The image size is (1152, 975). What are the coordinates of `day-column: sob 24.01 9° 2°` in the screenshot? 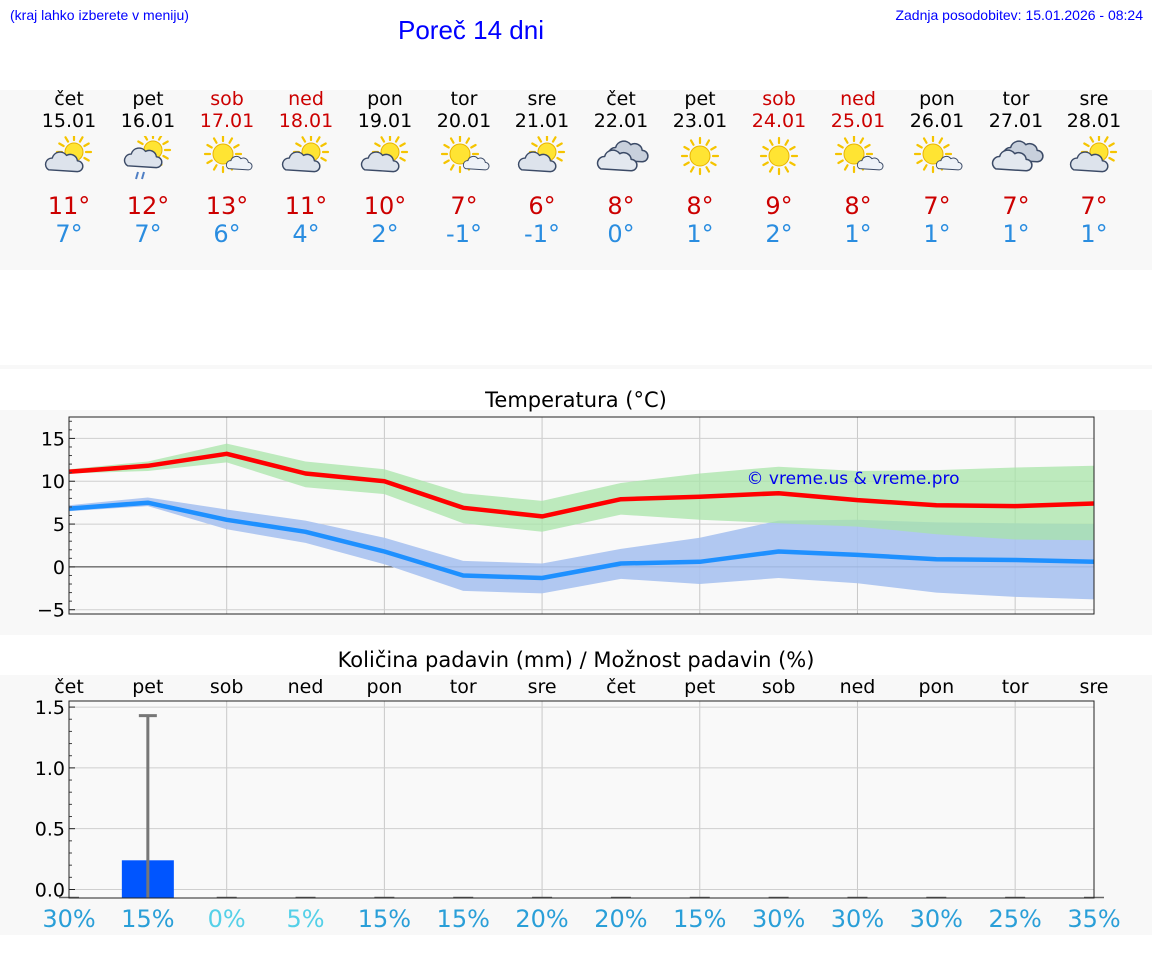 It's located at (779, 168).